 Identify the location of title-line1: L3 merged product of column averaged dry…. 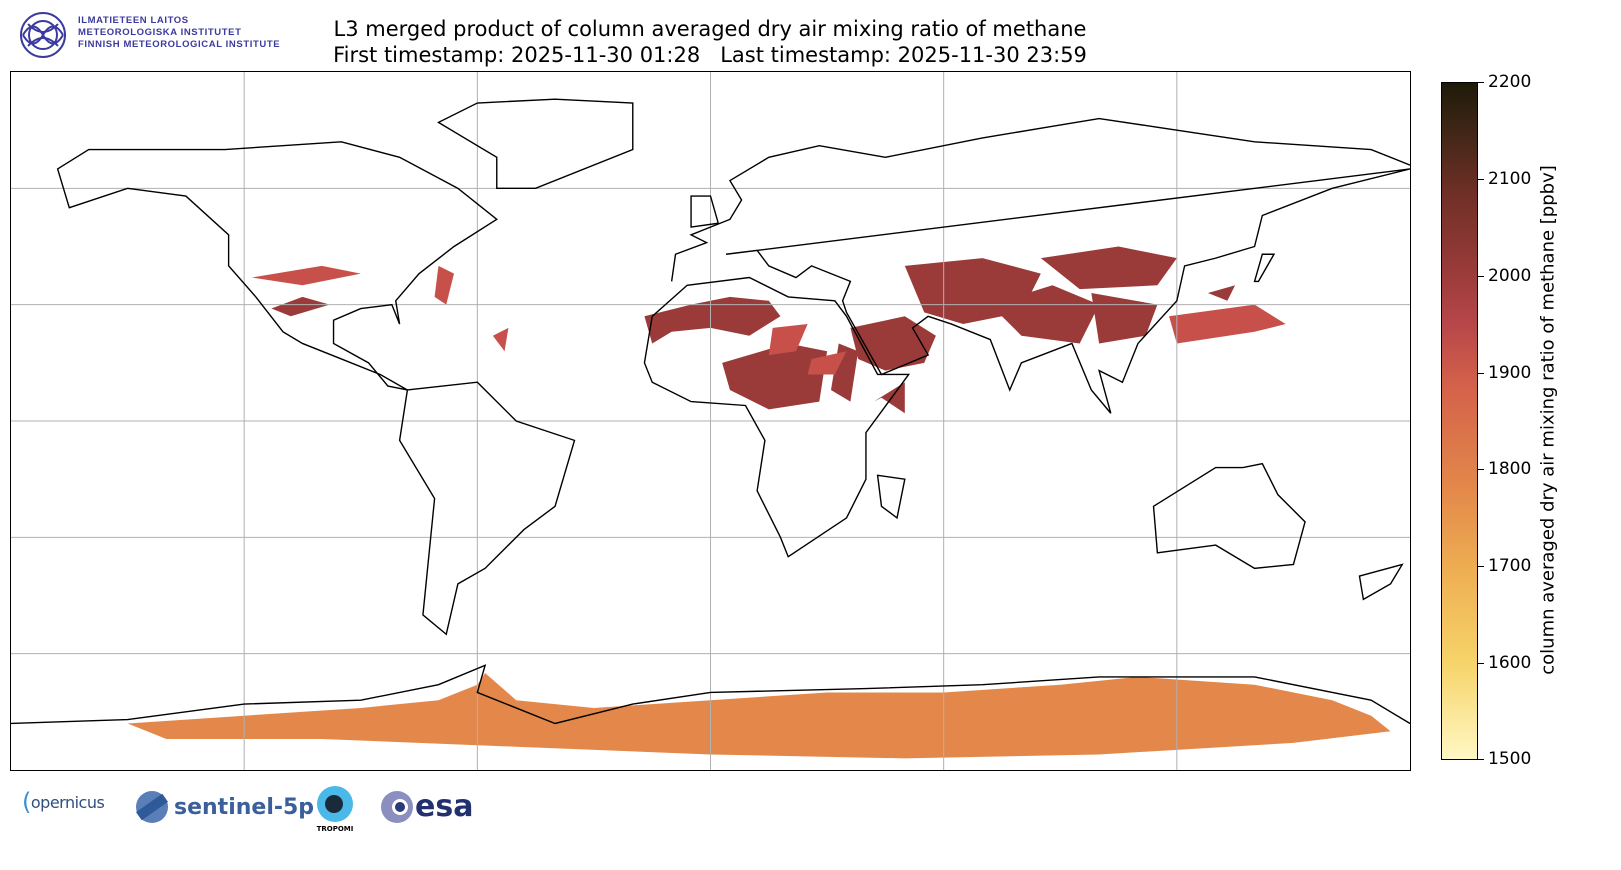
(710, 29).